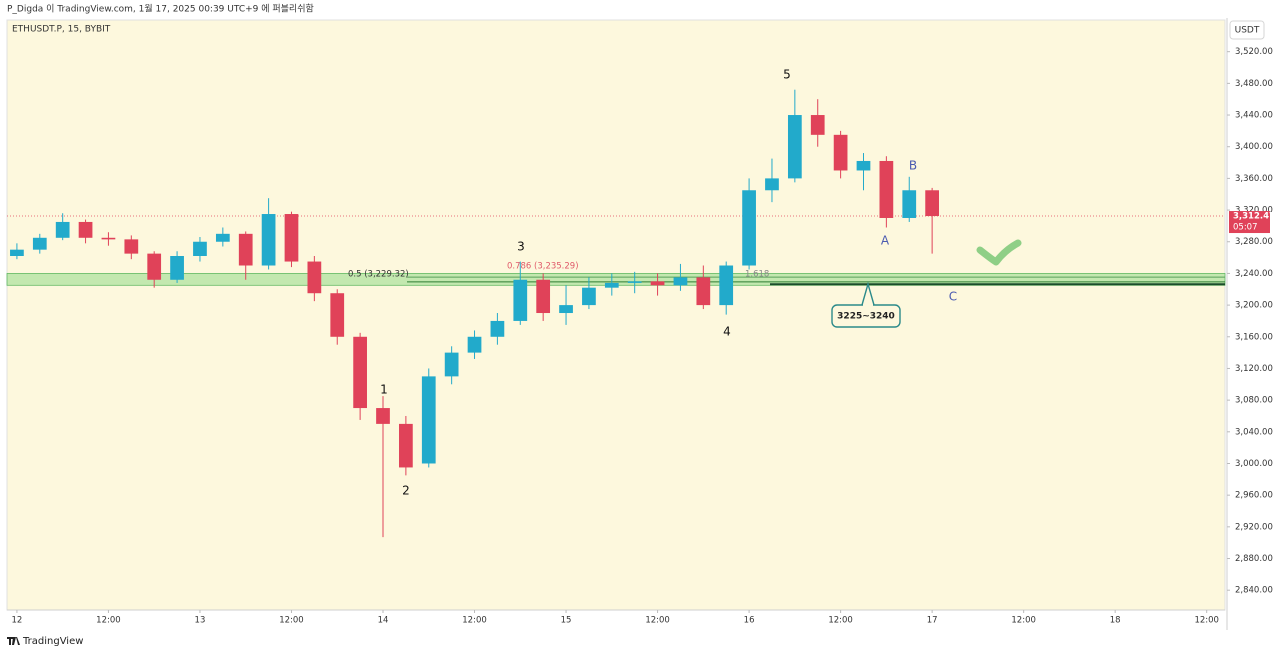 This screenshot has height=654, width=1280. Describe the element at coordinates (727, 332) in the screenshot. I see `wave-label: 4` at that location.